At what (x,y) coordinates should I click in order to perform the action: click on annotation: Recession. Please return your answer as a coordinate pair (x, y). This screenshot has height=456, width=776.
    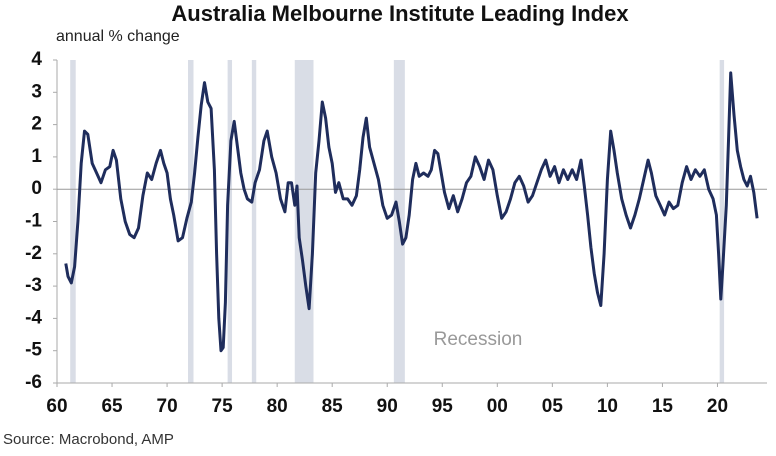
    Looking at the image, I should click on (478, 339).